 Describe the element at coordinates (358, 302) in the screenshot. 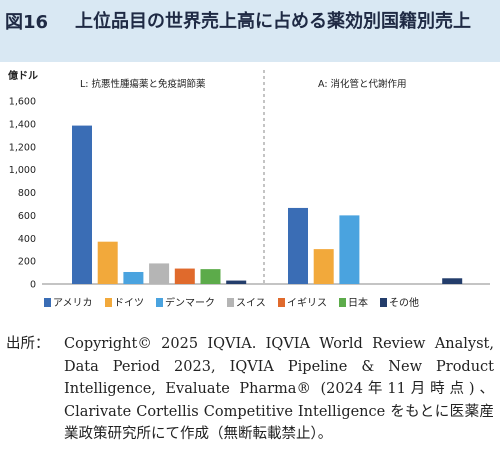

I see `legend-label: 日本` at that location.